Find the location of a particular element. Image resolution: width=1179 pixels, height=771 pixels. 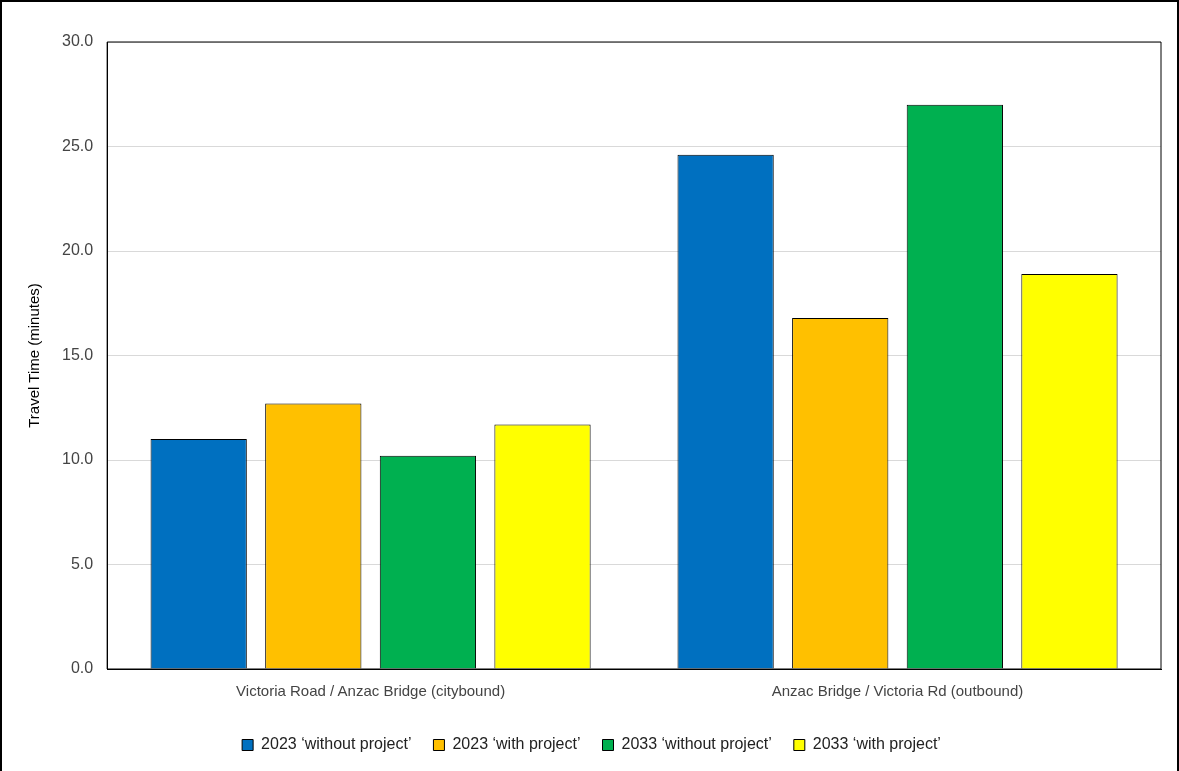

y-tick-label: 25.0 is located at coordinates (78, 145).